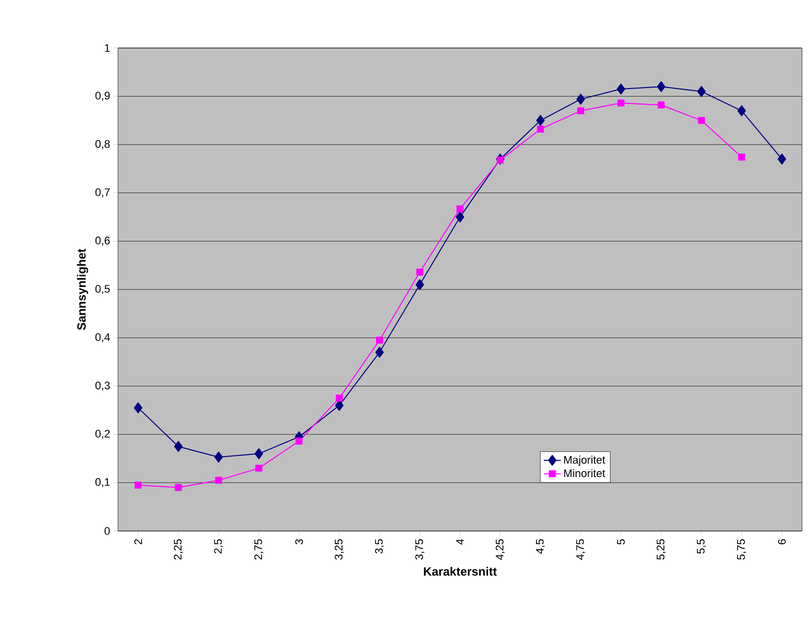 This screenshot has width=810, height=628. What do you see at coordinates (419, 549) in the screenshot?
I see `x-tick-label: 3,75` at bounding box center [419, 549].